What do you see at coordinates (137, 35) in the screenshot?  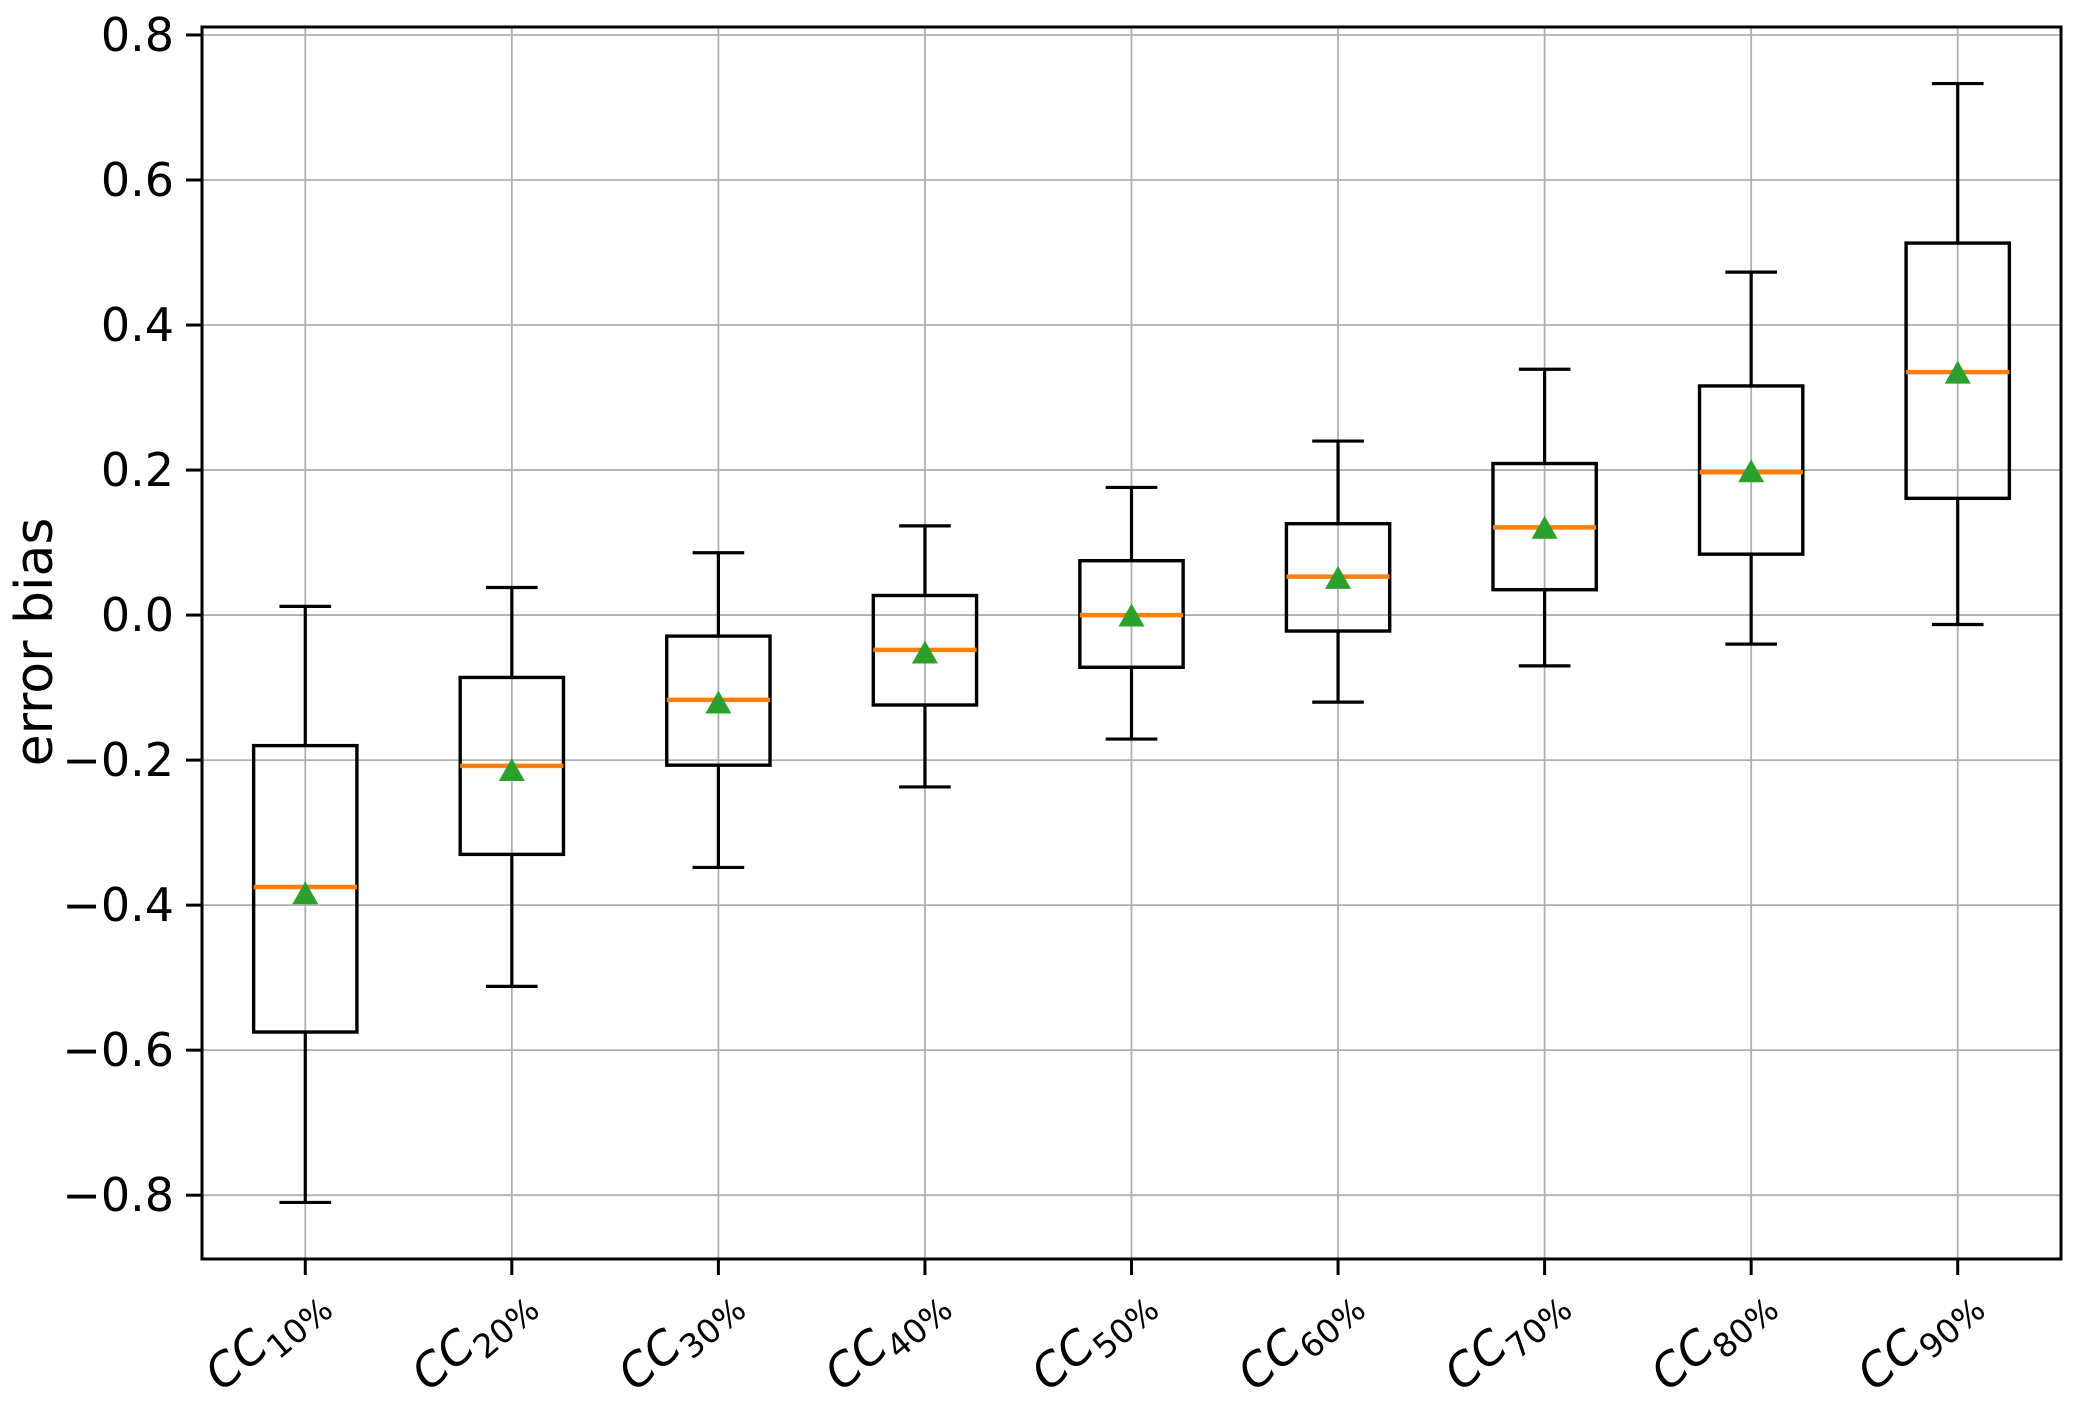 I see `y-tick-label: 0.8` at bounding box center [137, 35].